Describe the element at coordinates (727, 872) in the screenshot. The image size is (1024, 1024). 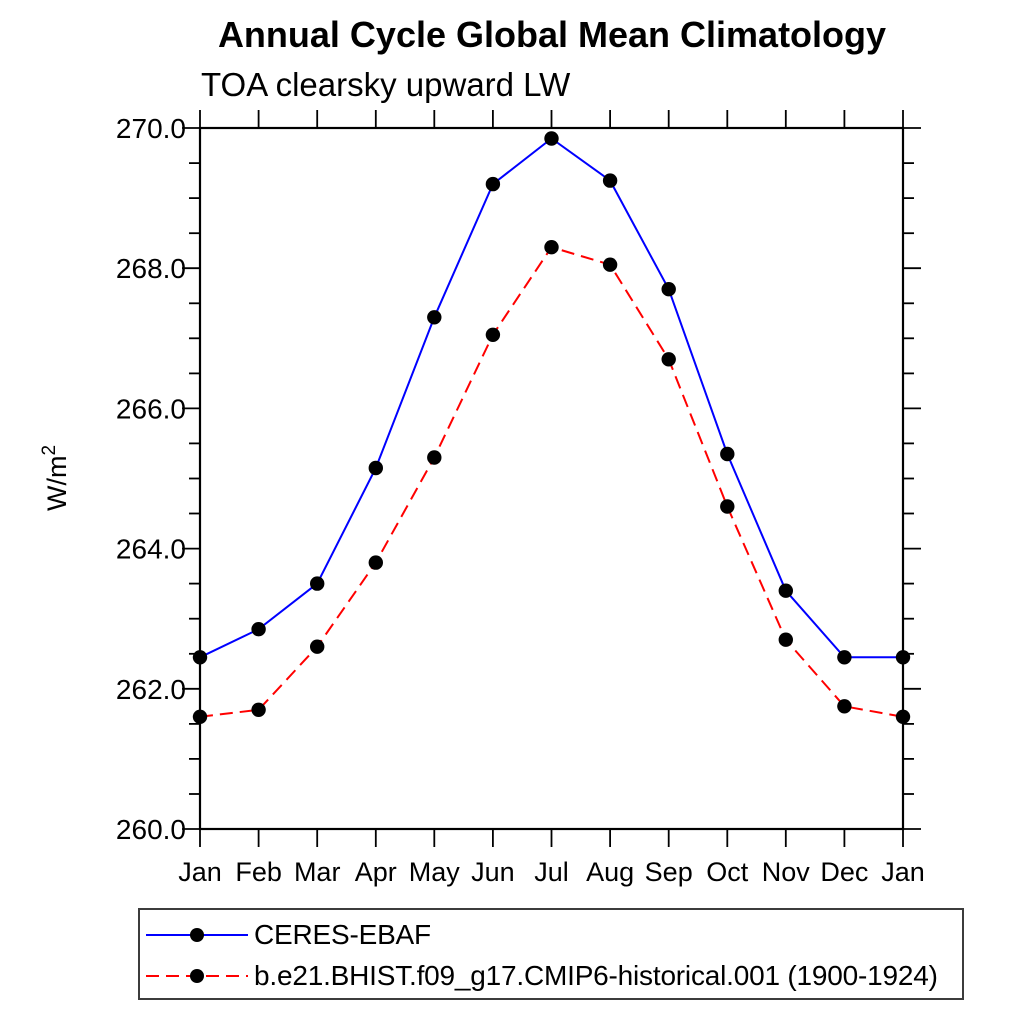
I see `x-tick-label: Oct` at that location.